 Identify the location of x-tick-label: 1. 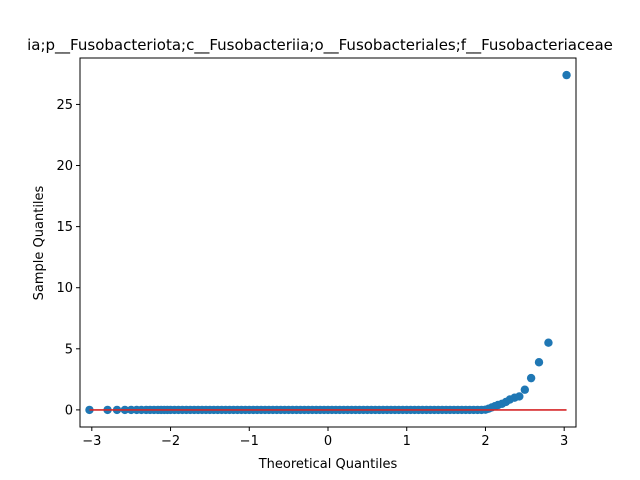
(407, 441).